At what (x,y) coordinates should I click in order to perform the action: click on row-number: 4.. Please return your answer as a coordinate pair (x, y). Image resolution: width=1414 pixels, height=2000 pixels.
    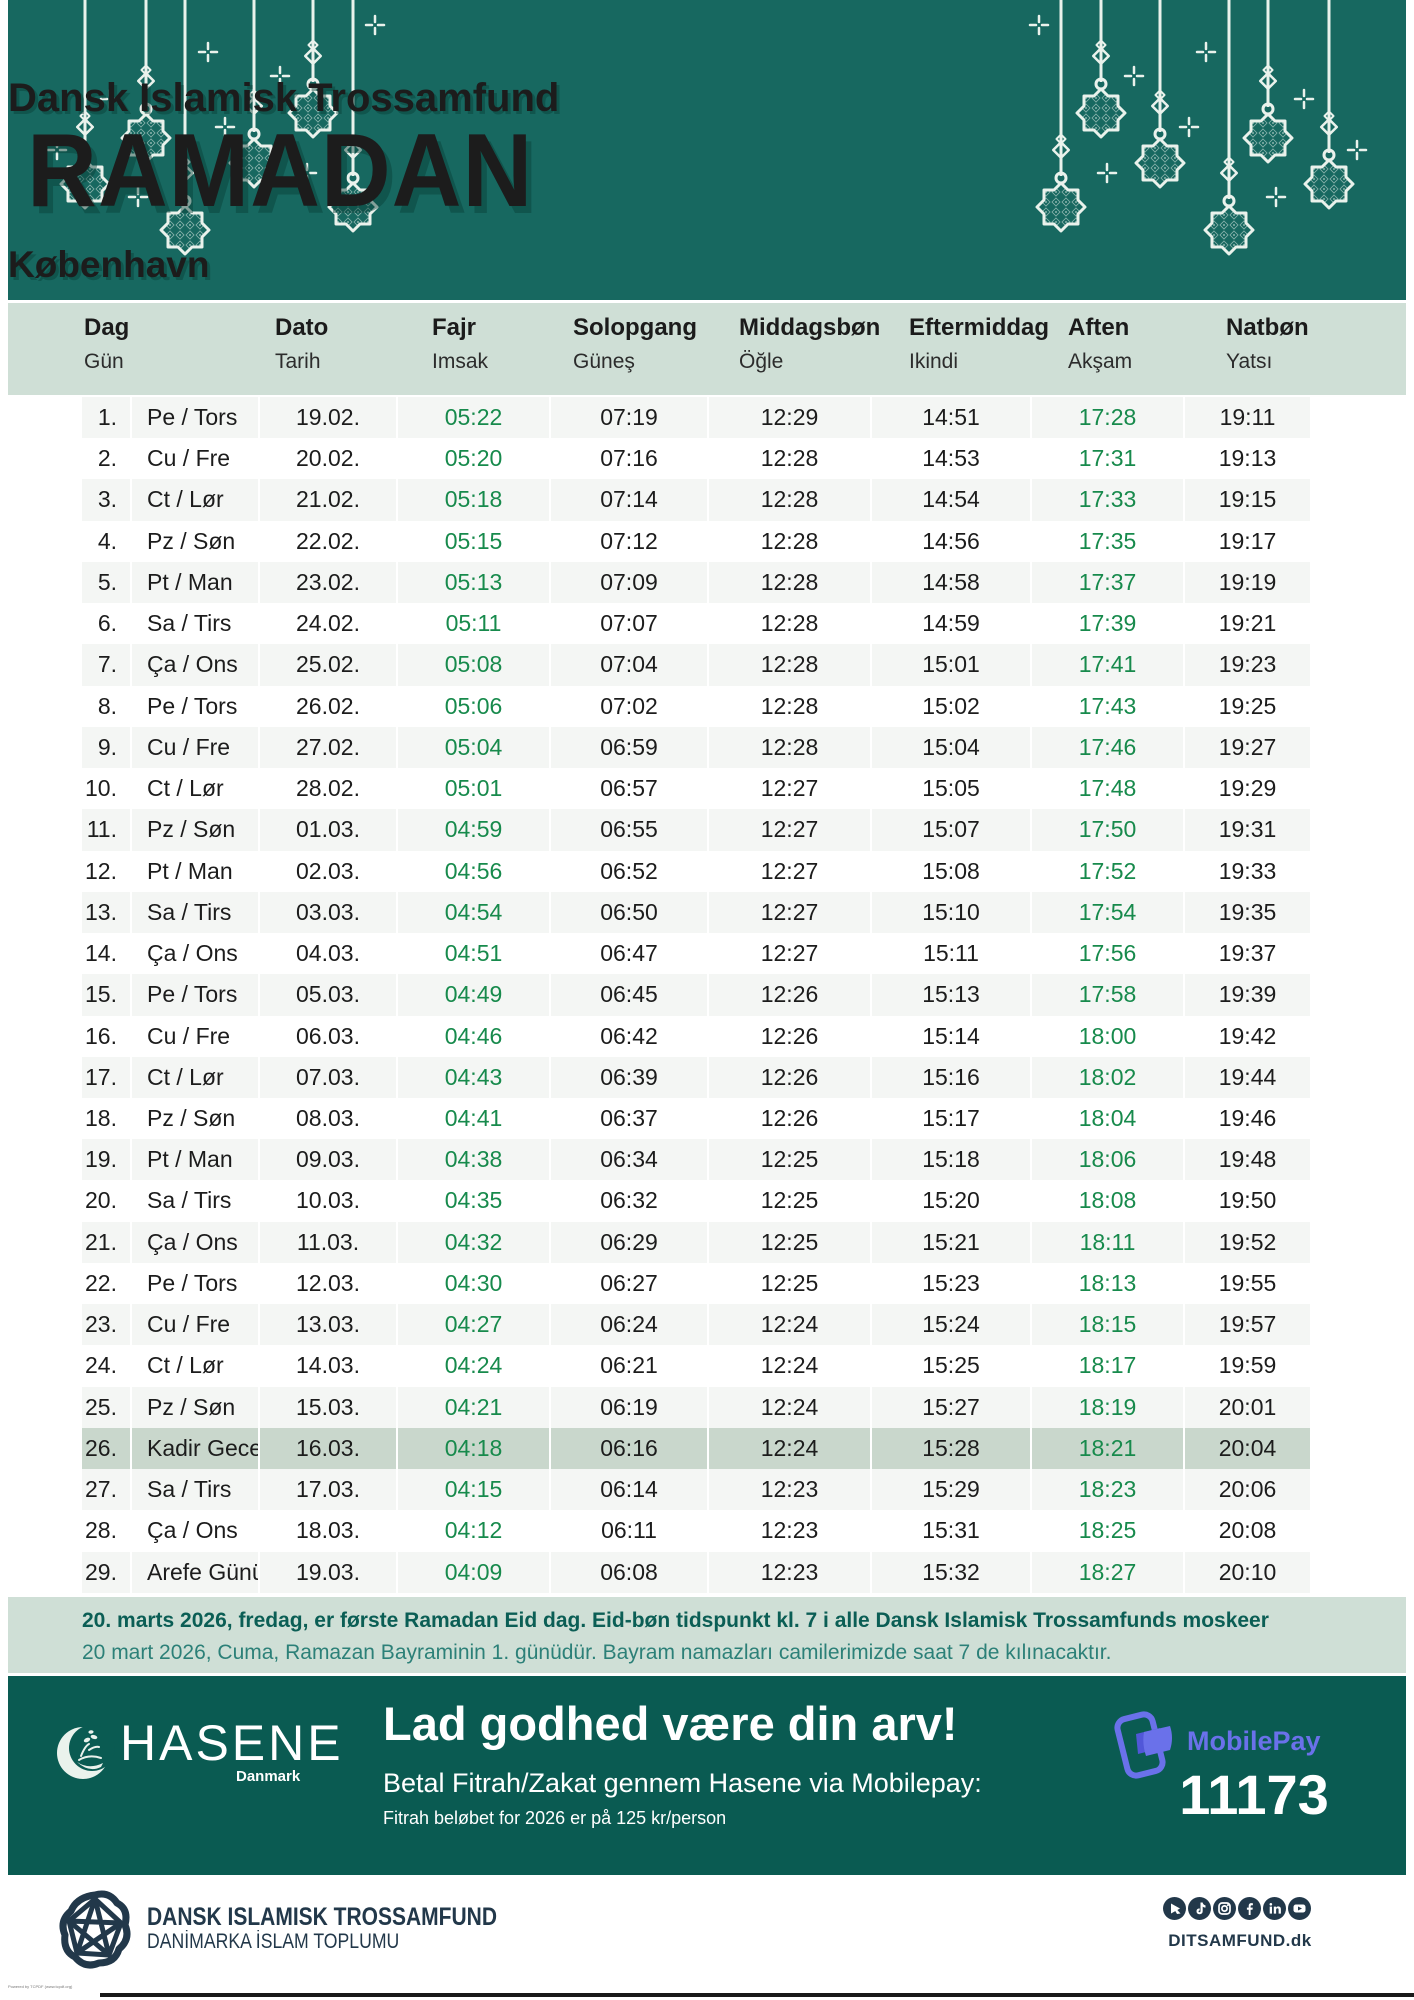
    Looking at the image, I should click on (107, 541).